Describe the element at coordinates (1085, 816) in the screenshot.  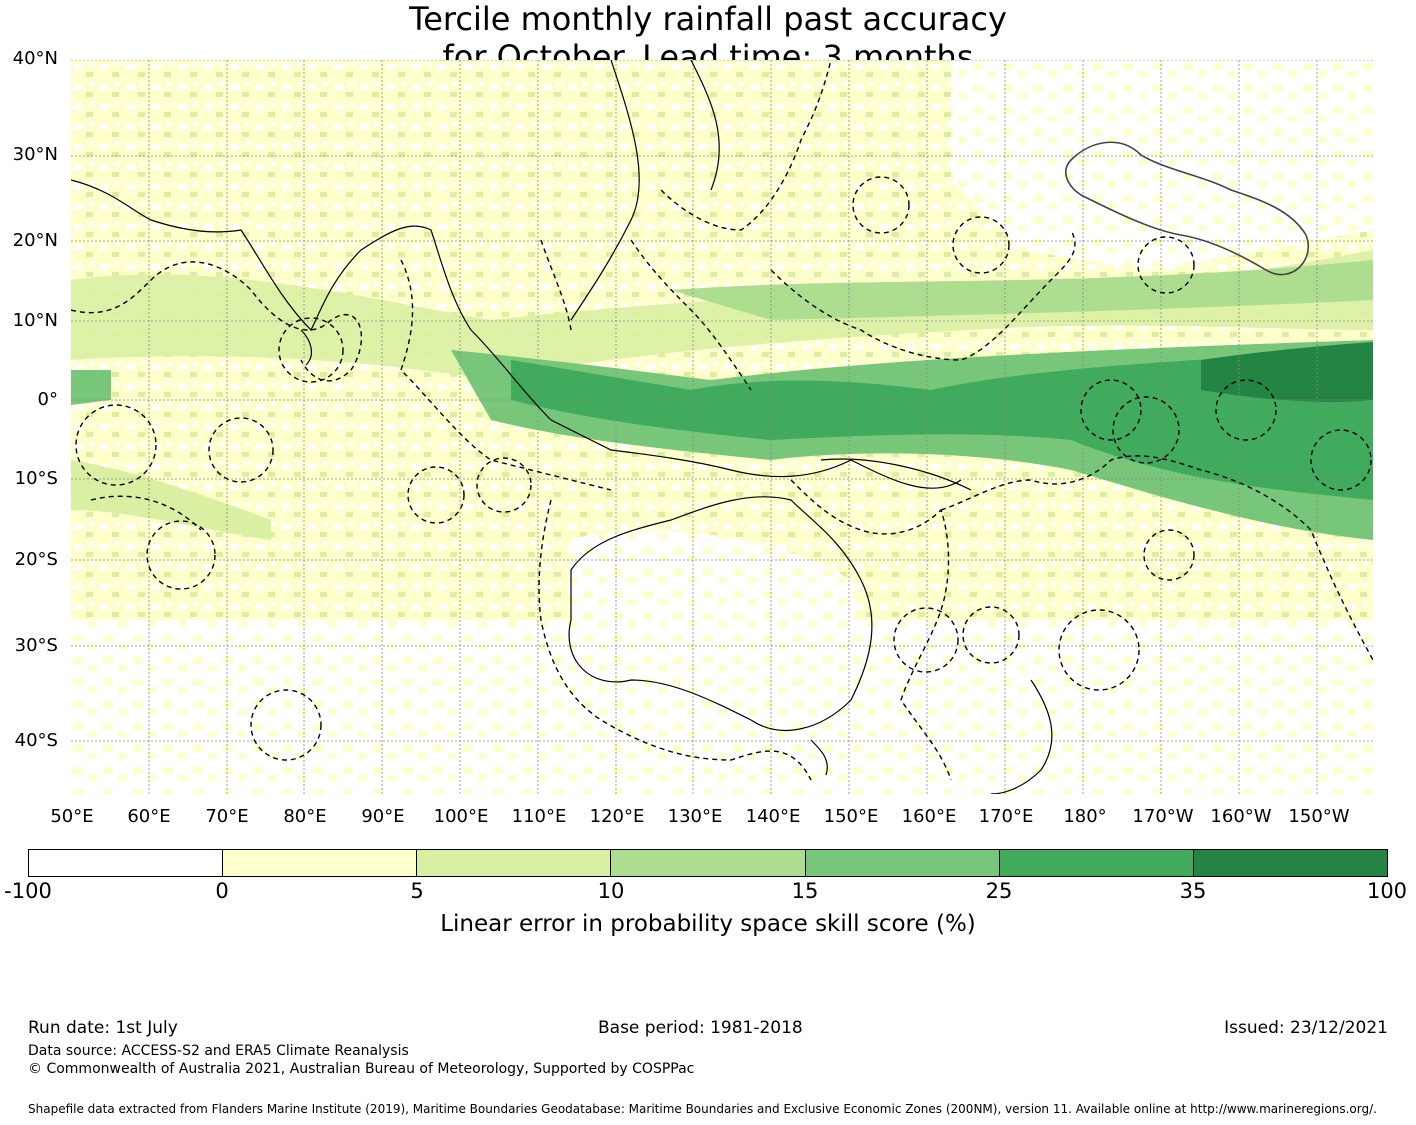
I see `lon-label-180: 180°` at that location.